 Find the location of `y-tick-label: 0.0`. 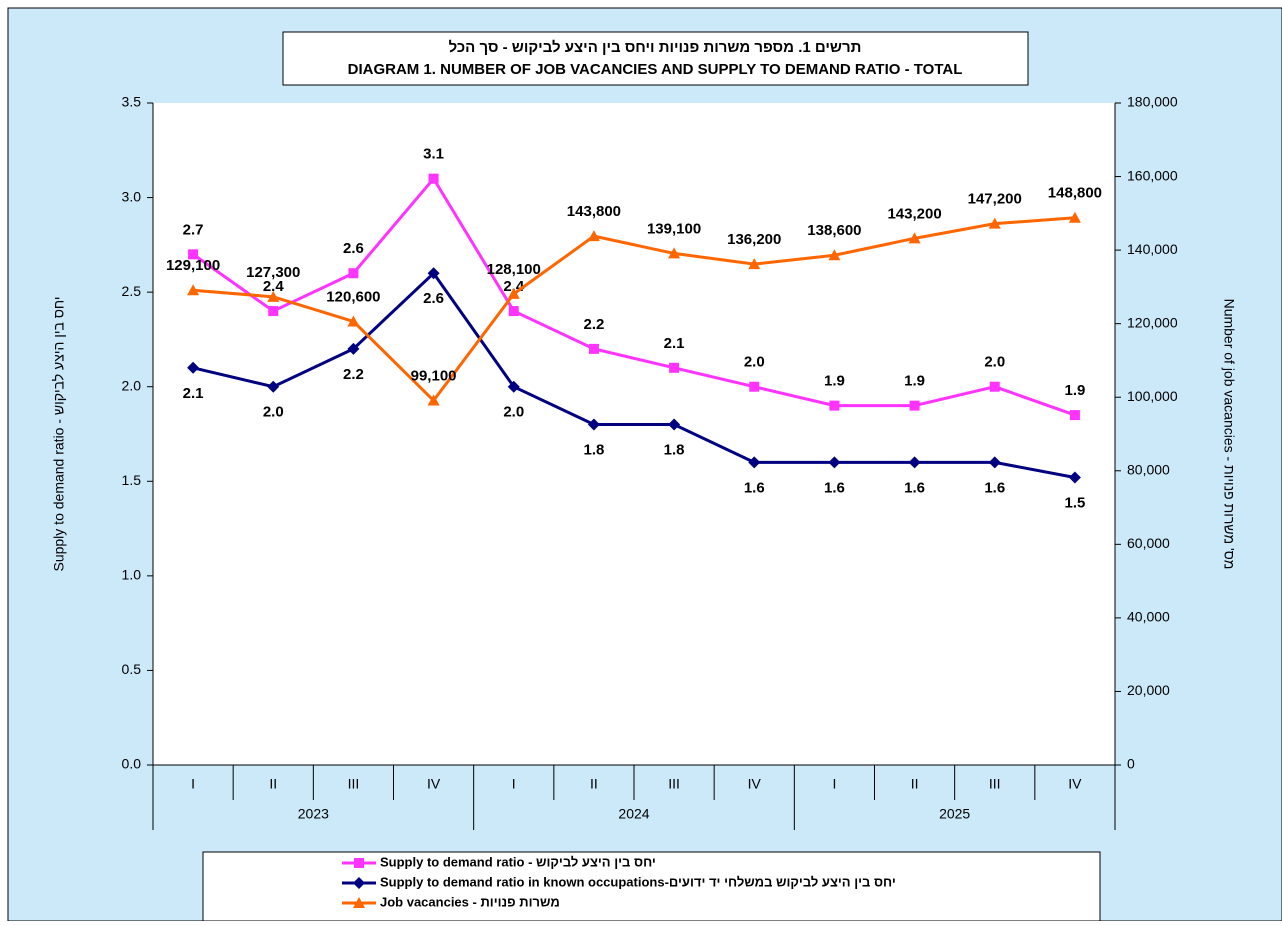

y-tick-label: 0.0 is located at coordinates (132, 764).